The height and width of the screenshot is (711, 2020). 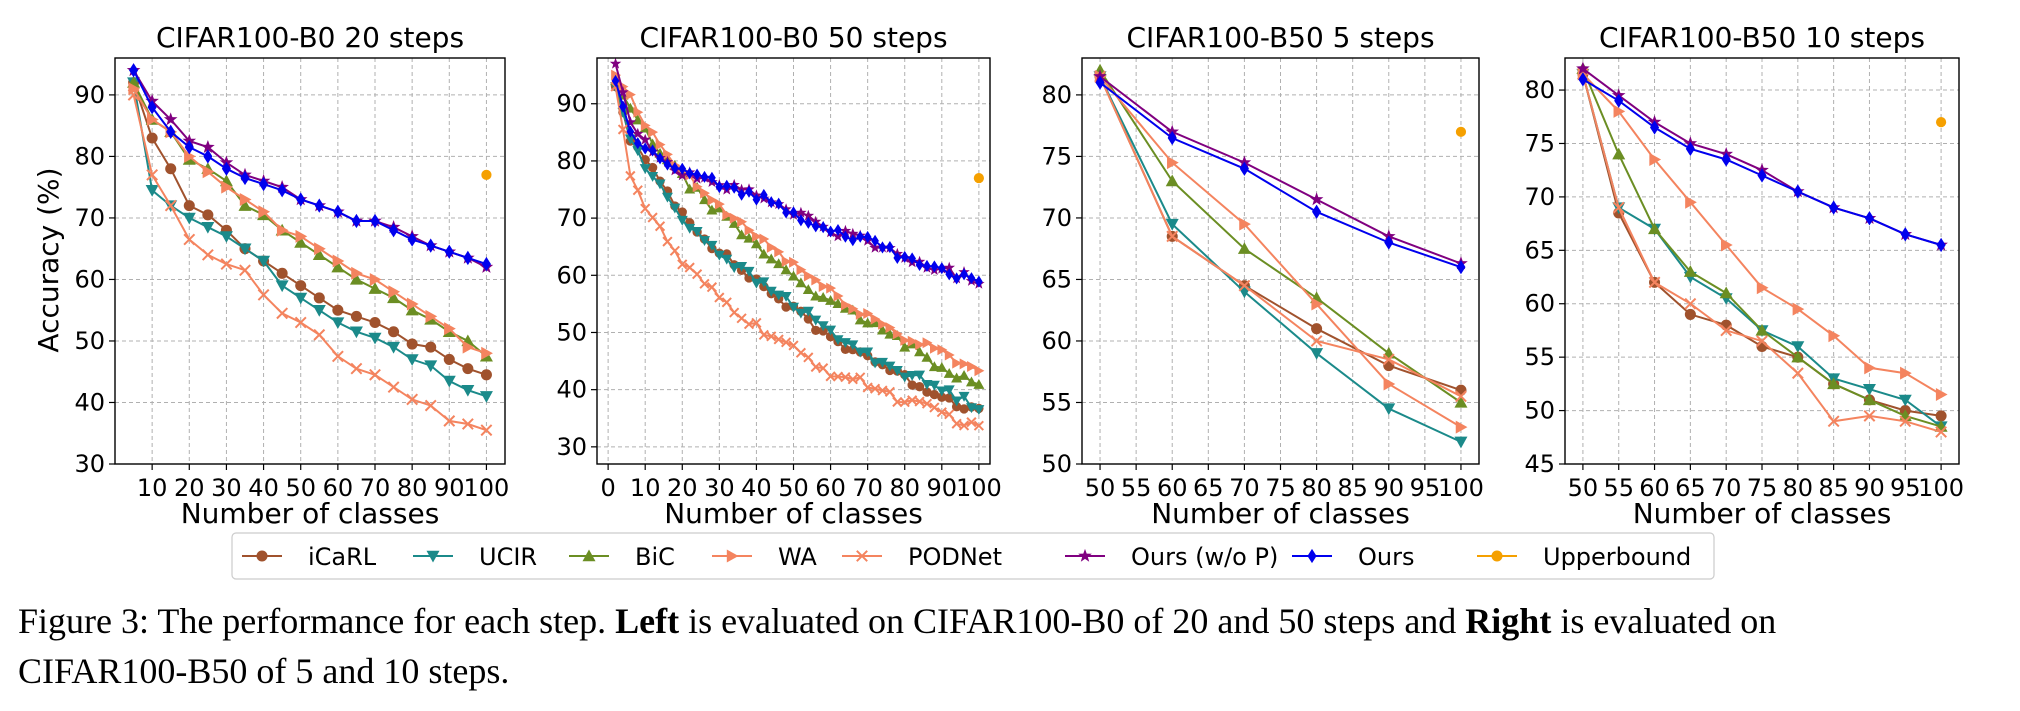 What do you see at coordinates (571, 447) in the screenshot?
I see `y-tick-label: 30` at bounding box center [571, 447].